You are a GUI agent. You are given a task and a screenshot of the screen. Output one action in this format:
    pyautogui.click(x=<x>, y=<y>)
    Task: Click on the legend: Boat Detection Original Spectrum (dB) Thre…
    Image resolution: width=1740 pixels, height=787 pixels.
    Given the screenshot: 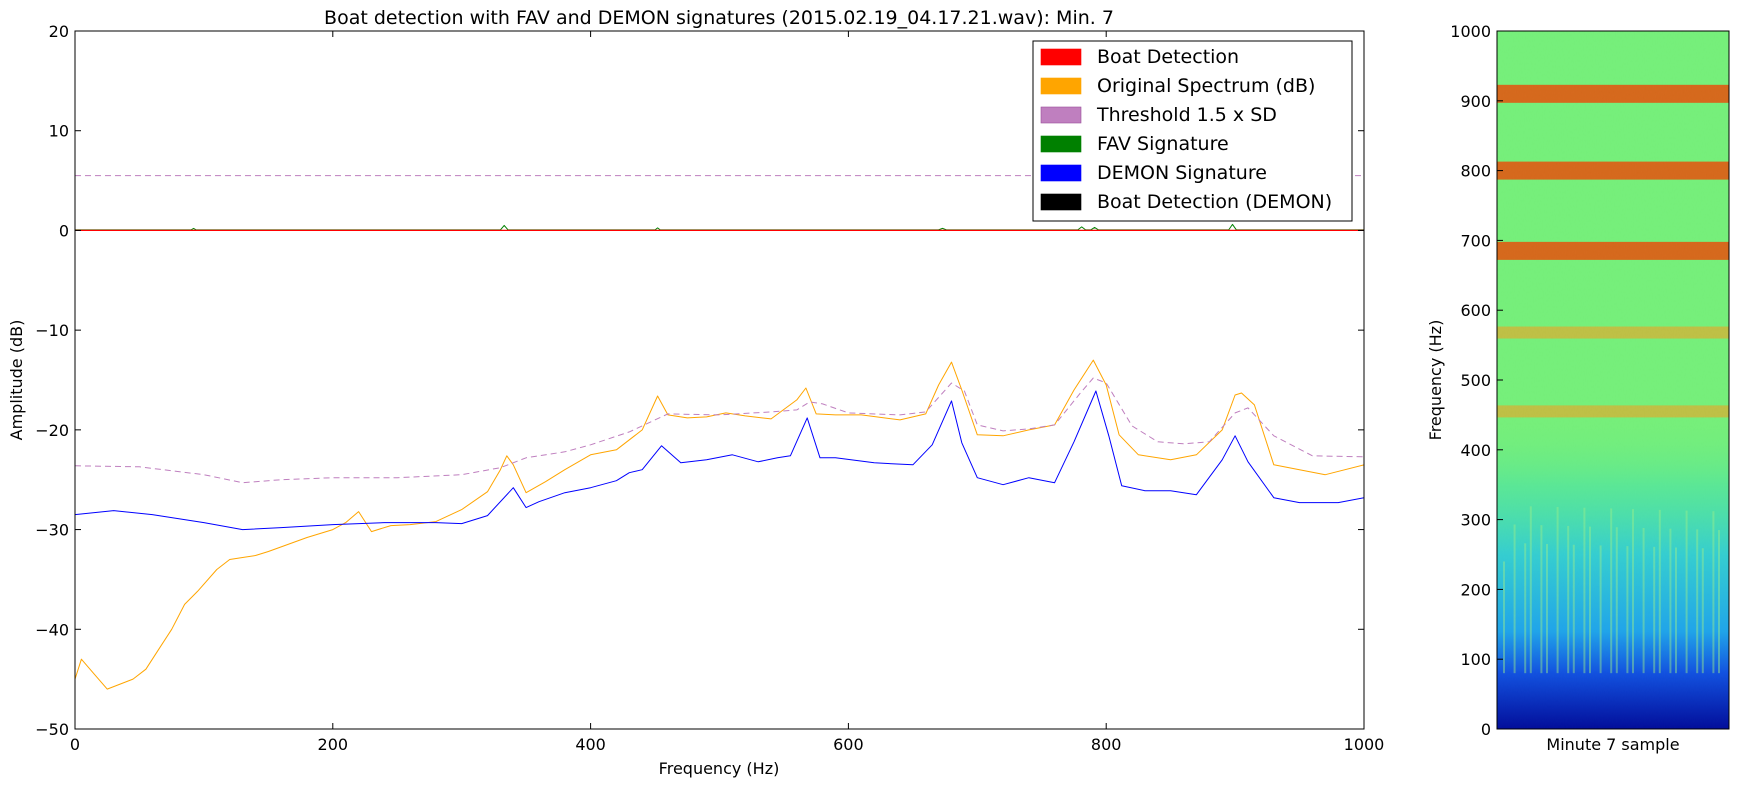 What is the action you would take?
    pyautogui.click(x=1192, y=131)
    